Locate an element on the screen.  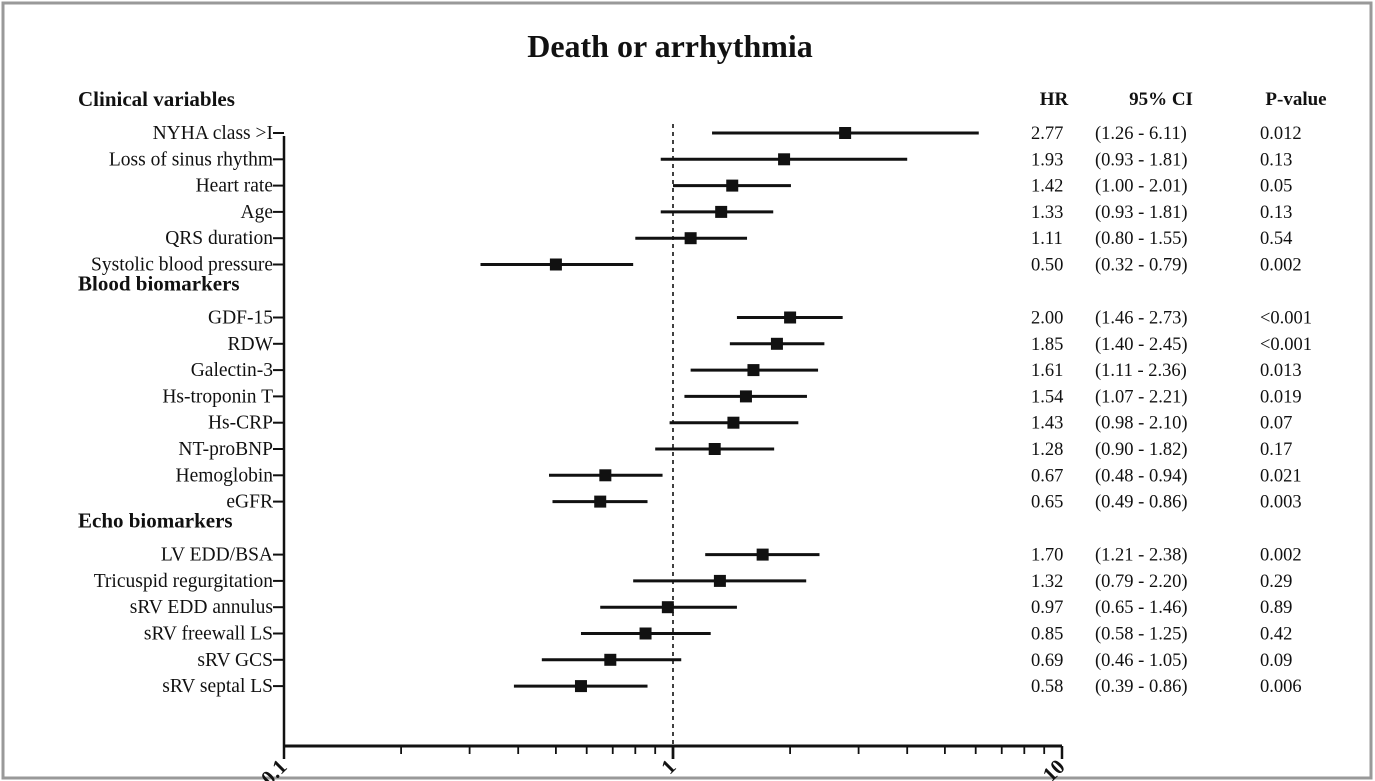
forest-row: sRV freewall LS 0.85 (0.58 - 1.25) 0.42 is located at coordinates (718, 634).